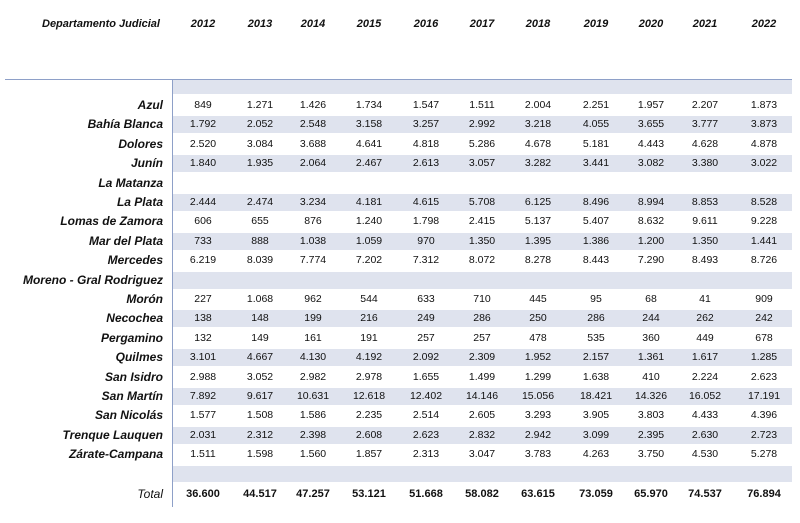 Image resolution: width=800 pixels, height=523 pixels. I want to click on table-cell: 2.982, so click(313, 376).